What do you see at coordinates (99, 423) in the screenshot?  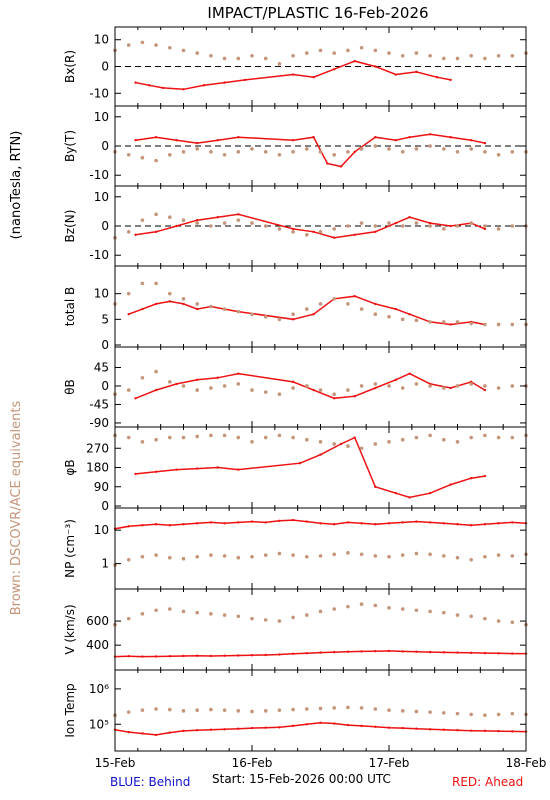 I see `y-tick-label: -90` at bounding box center [99, 423].